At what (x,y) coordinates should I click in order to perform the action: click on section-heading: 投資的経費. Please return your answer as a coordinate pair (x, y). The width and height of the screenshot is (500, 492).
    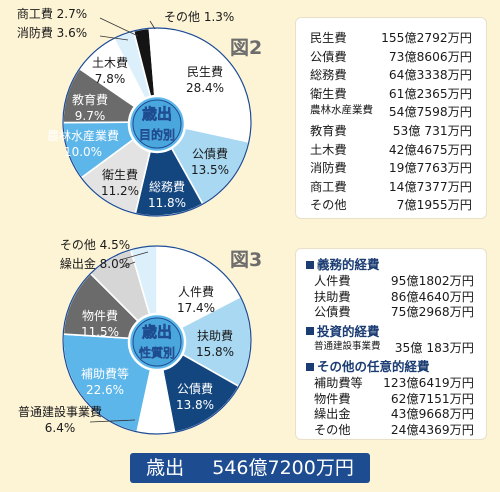
    Looking at the image, I should click on (343, 330).